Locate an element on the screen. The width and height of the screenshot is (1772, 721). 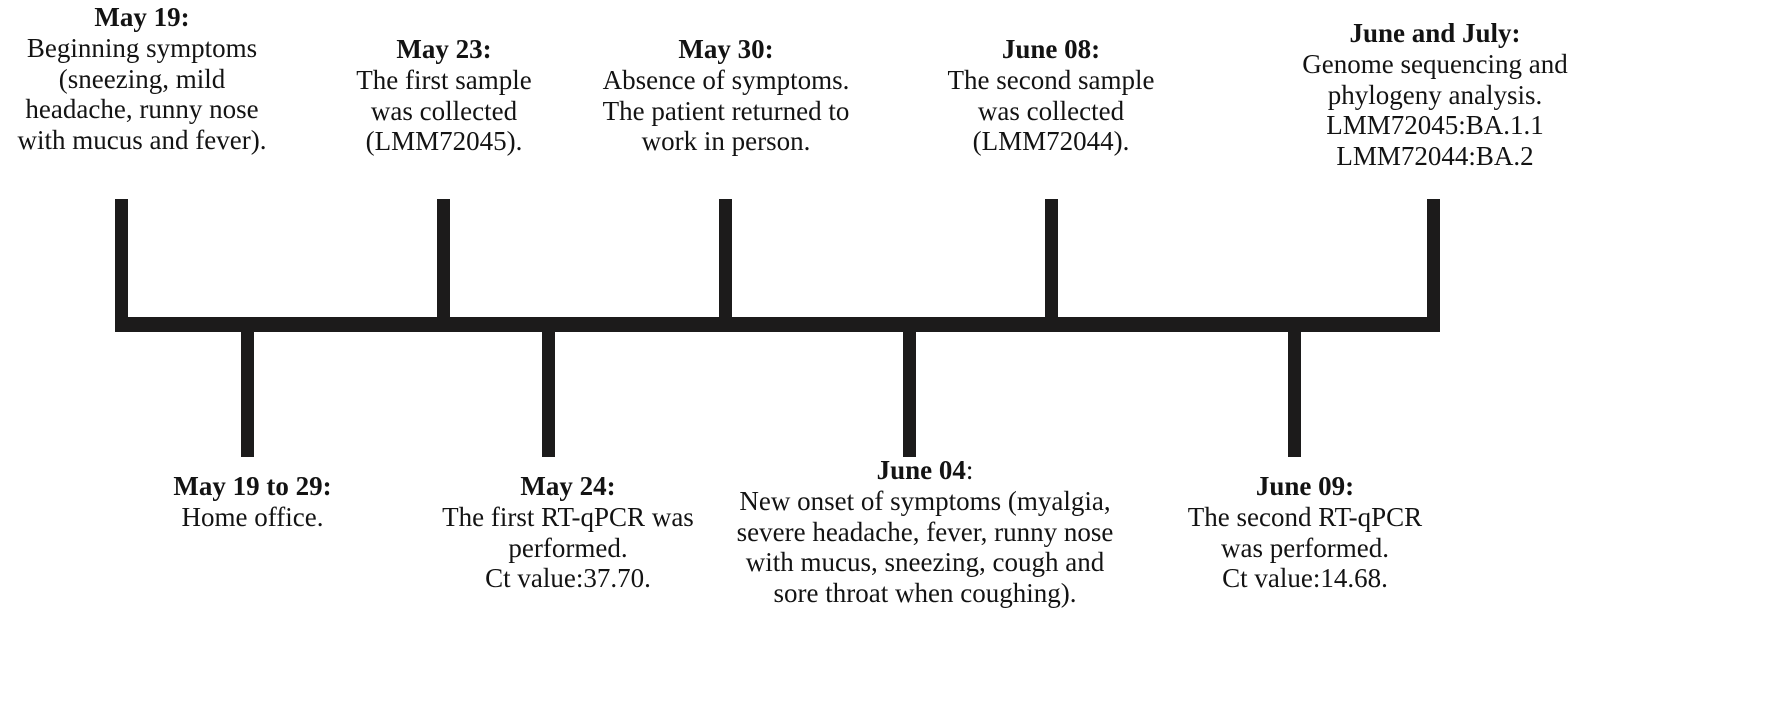
event-heading: June 08: is located at coordinates (1051, 49).